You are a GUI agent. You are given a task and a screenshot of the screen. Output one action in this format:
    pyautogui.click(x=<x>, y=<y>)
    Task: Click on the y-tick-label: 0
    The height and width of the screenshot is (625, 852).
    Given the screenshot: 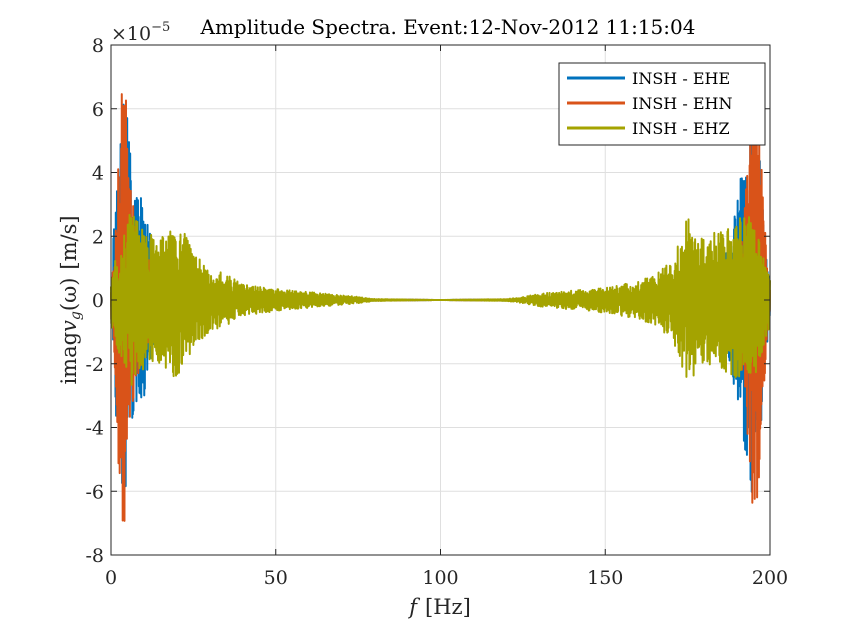 What is the action you would take?
    pyautogui.click(x=98, y=301)
    